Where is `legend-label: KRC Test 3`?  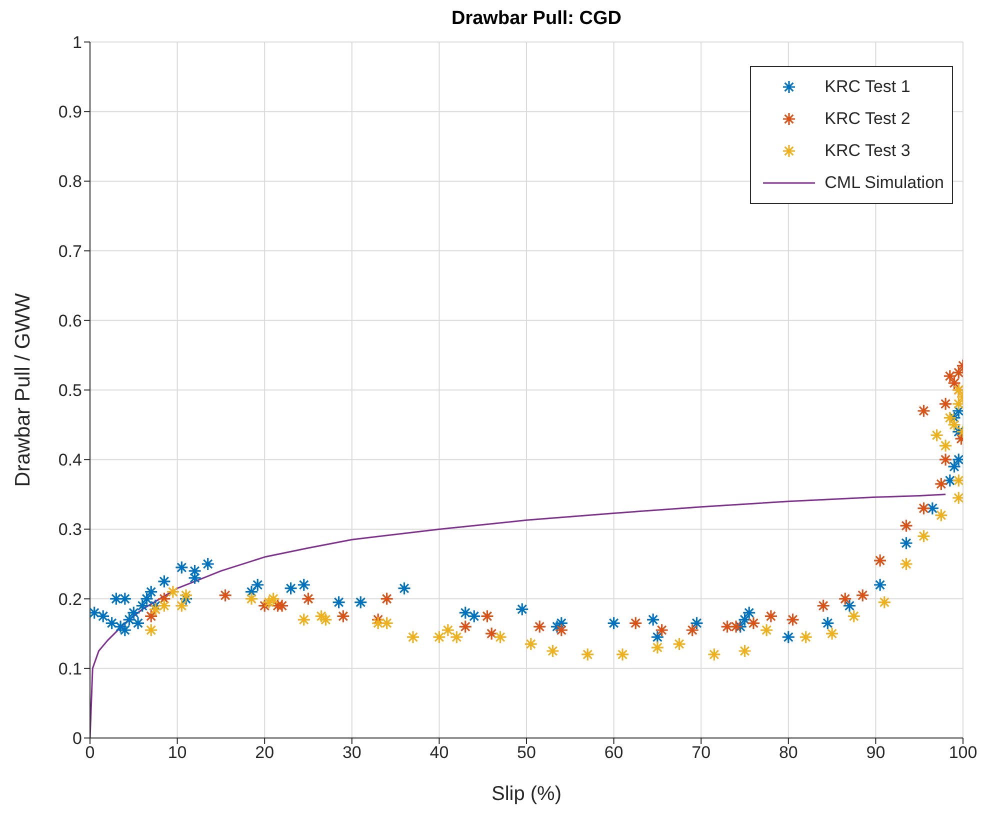 legend-label: KRC Test 3 is located at coordinates (867, 151).